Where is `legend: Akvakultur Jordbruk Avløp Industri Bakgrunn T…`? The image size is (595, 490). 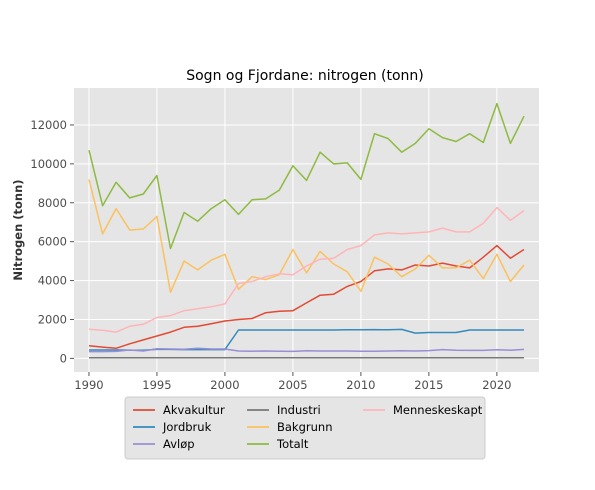 legend: Akvakultur Jordbruk Avløp Industri Bakgrunn T… is located at coordinates (305, 428).